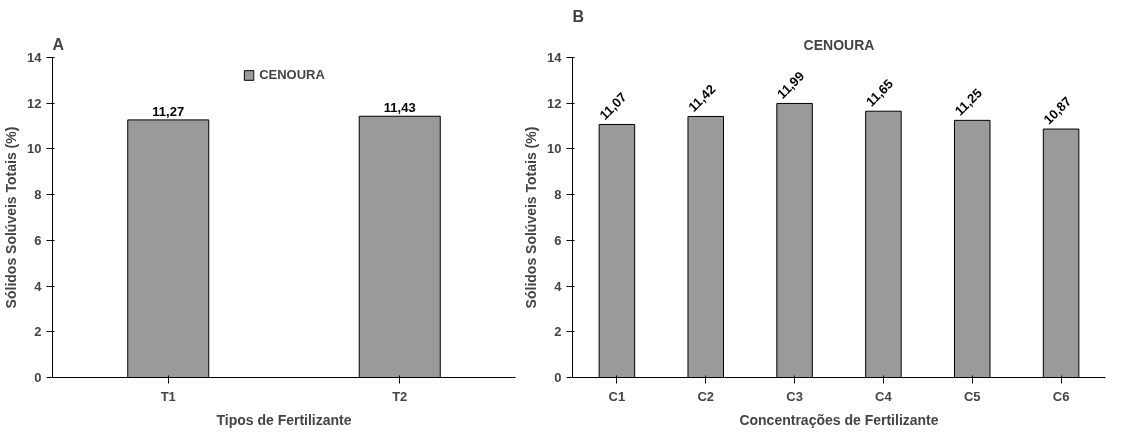  I want to click on x-tick-label: C2, so click(706, 396).